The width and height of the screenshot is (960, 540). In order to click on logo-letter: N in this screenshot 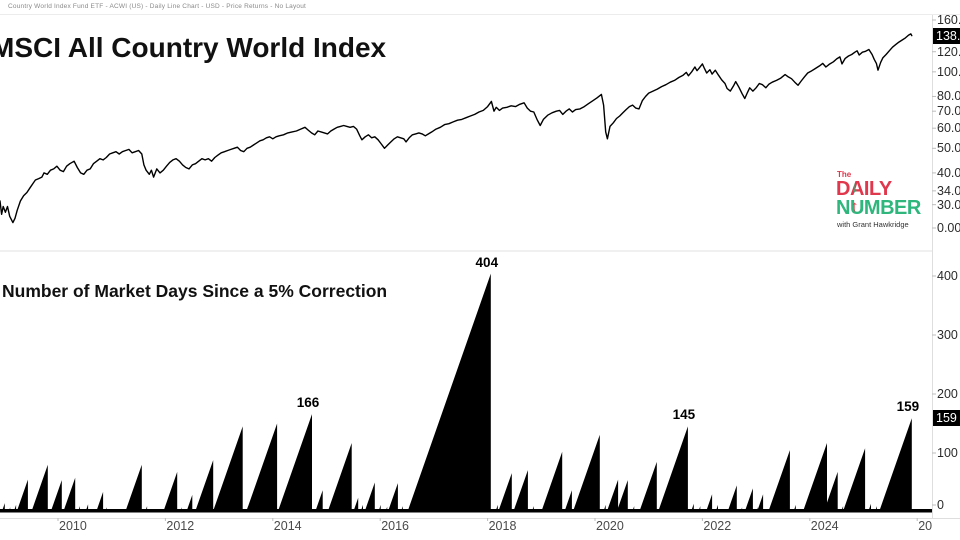, I will do `click(843, 208)`.